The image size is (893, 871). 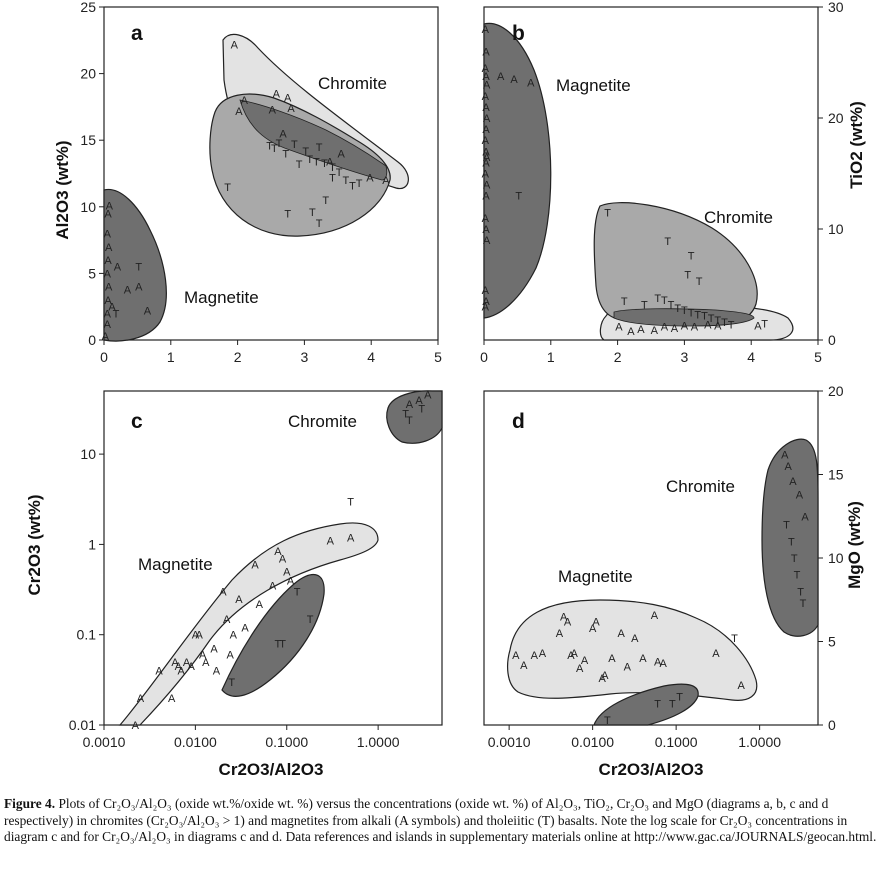 I want to click on y-tick-label: 5, so click(x=832, y=642).